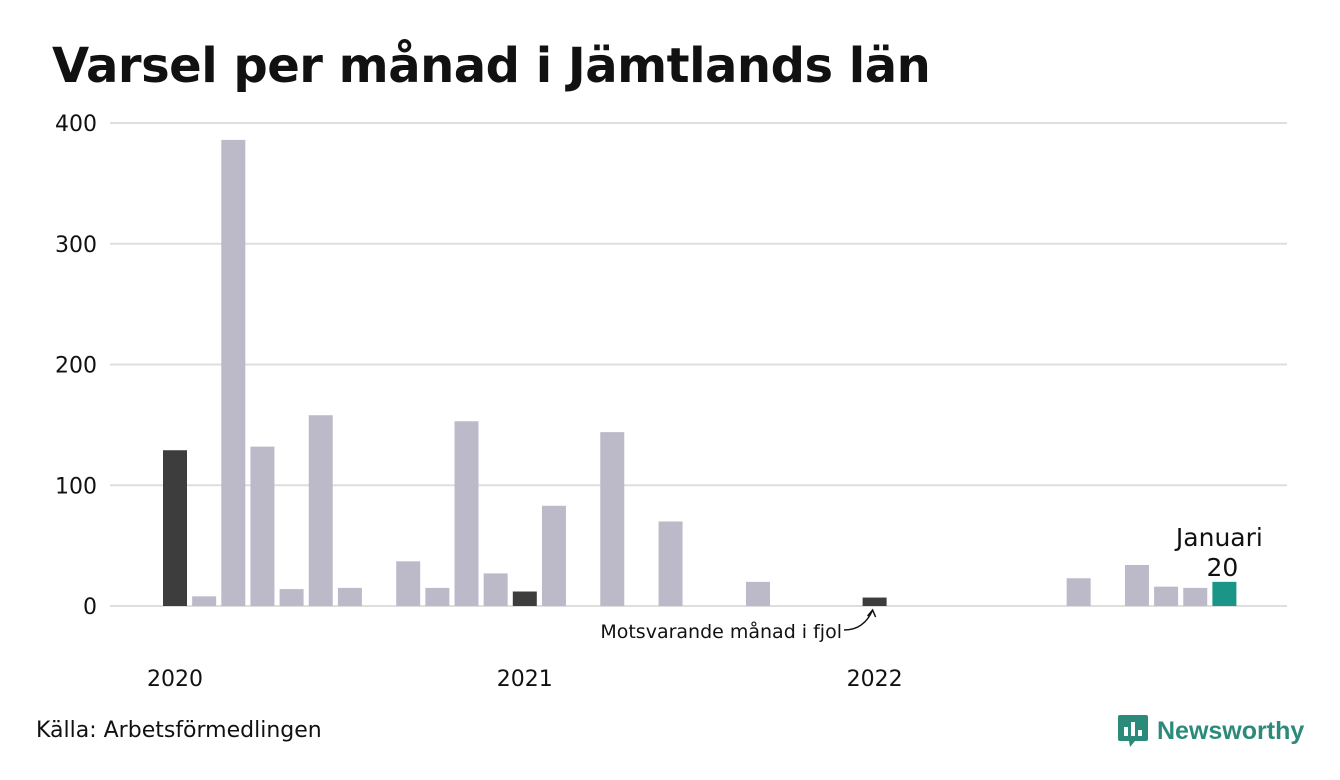  I want to click on y-axis-ticks: 0 100 200 300 400, so click(76, 366).